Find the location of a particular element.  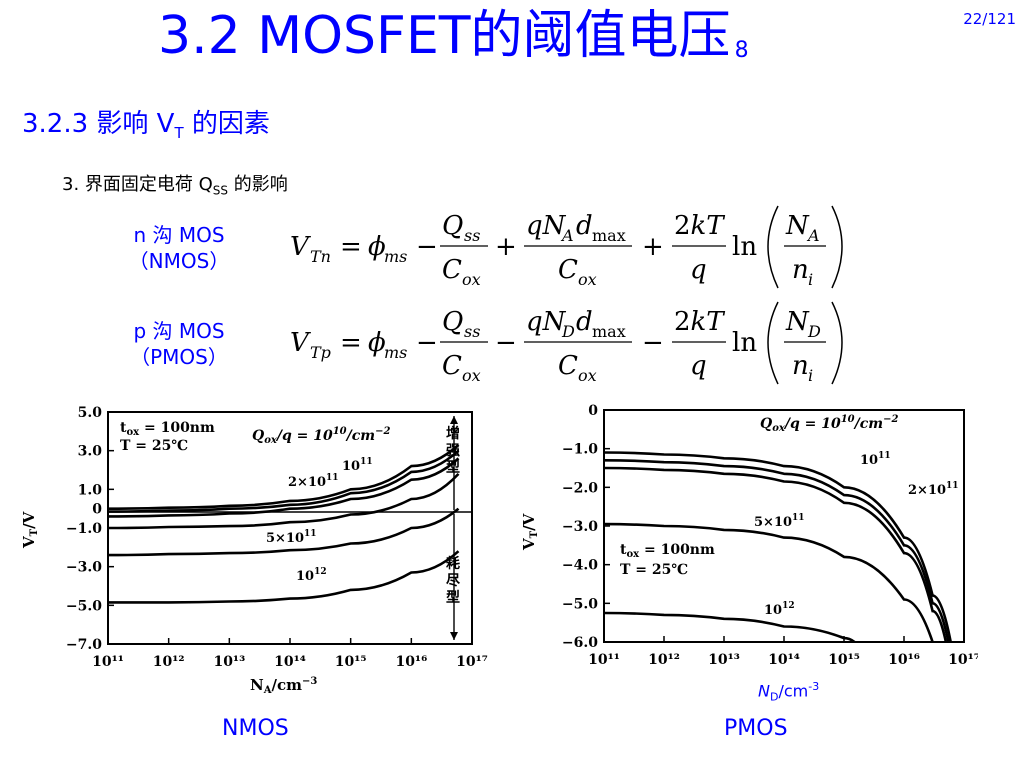

eq2-lhs: V is located at coordinates (300, 343).